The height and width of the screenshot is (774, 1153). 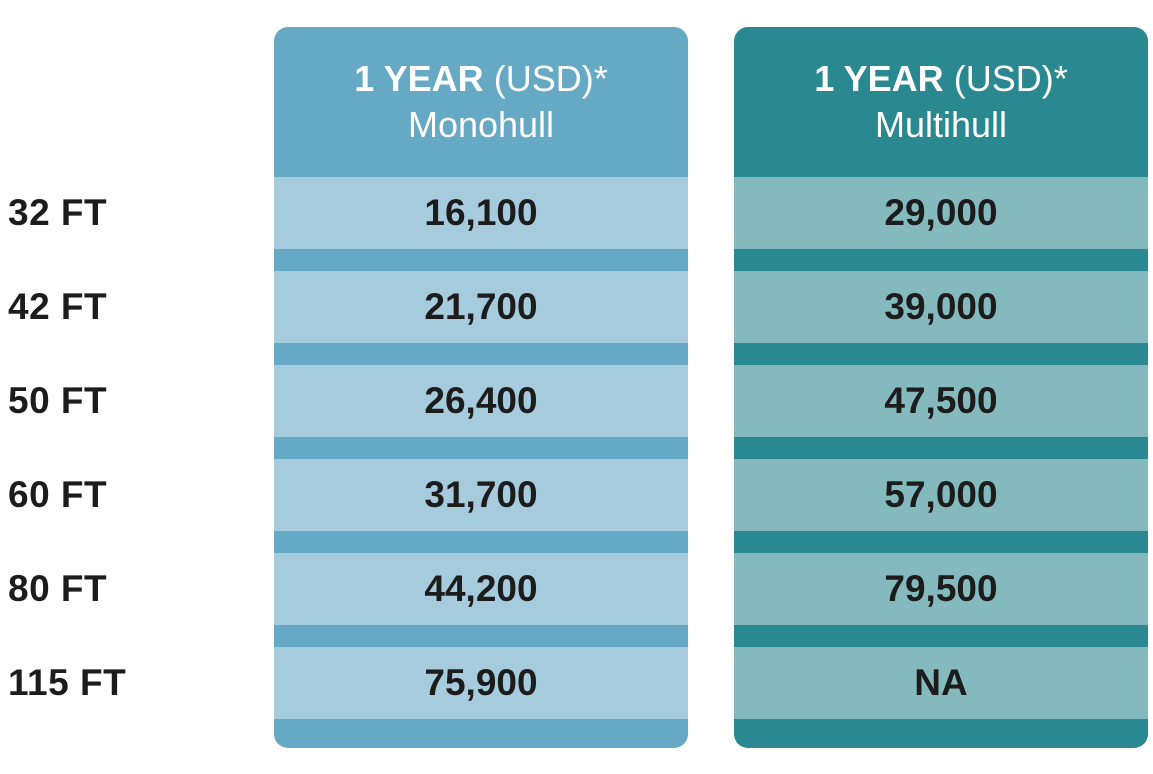 What do you see at coordinates (481, 401) in the screenshot?
I see `monohull-price-50ft: 26,400` at bounding box center [481, 401].